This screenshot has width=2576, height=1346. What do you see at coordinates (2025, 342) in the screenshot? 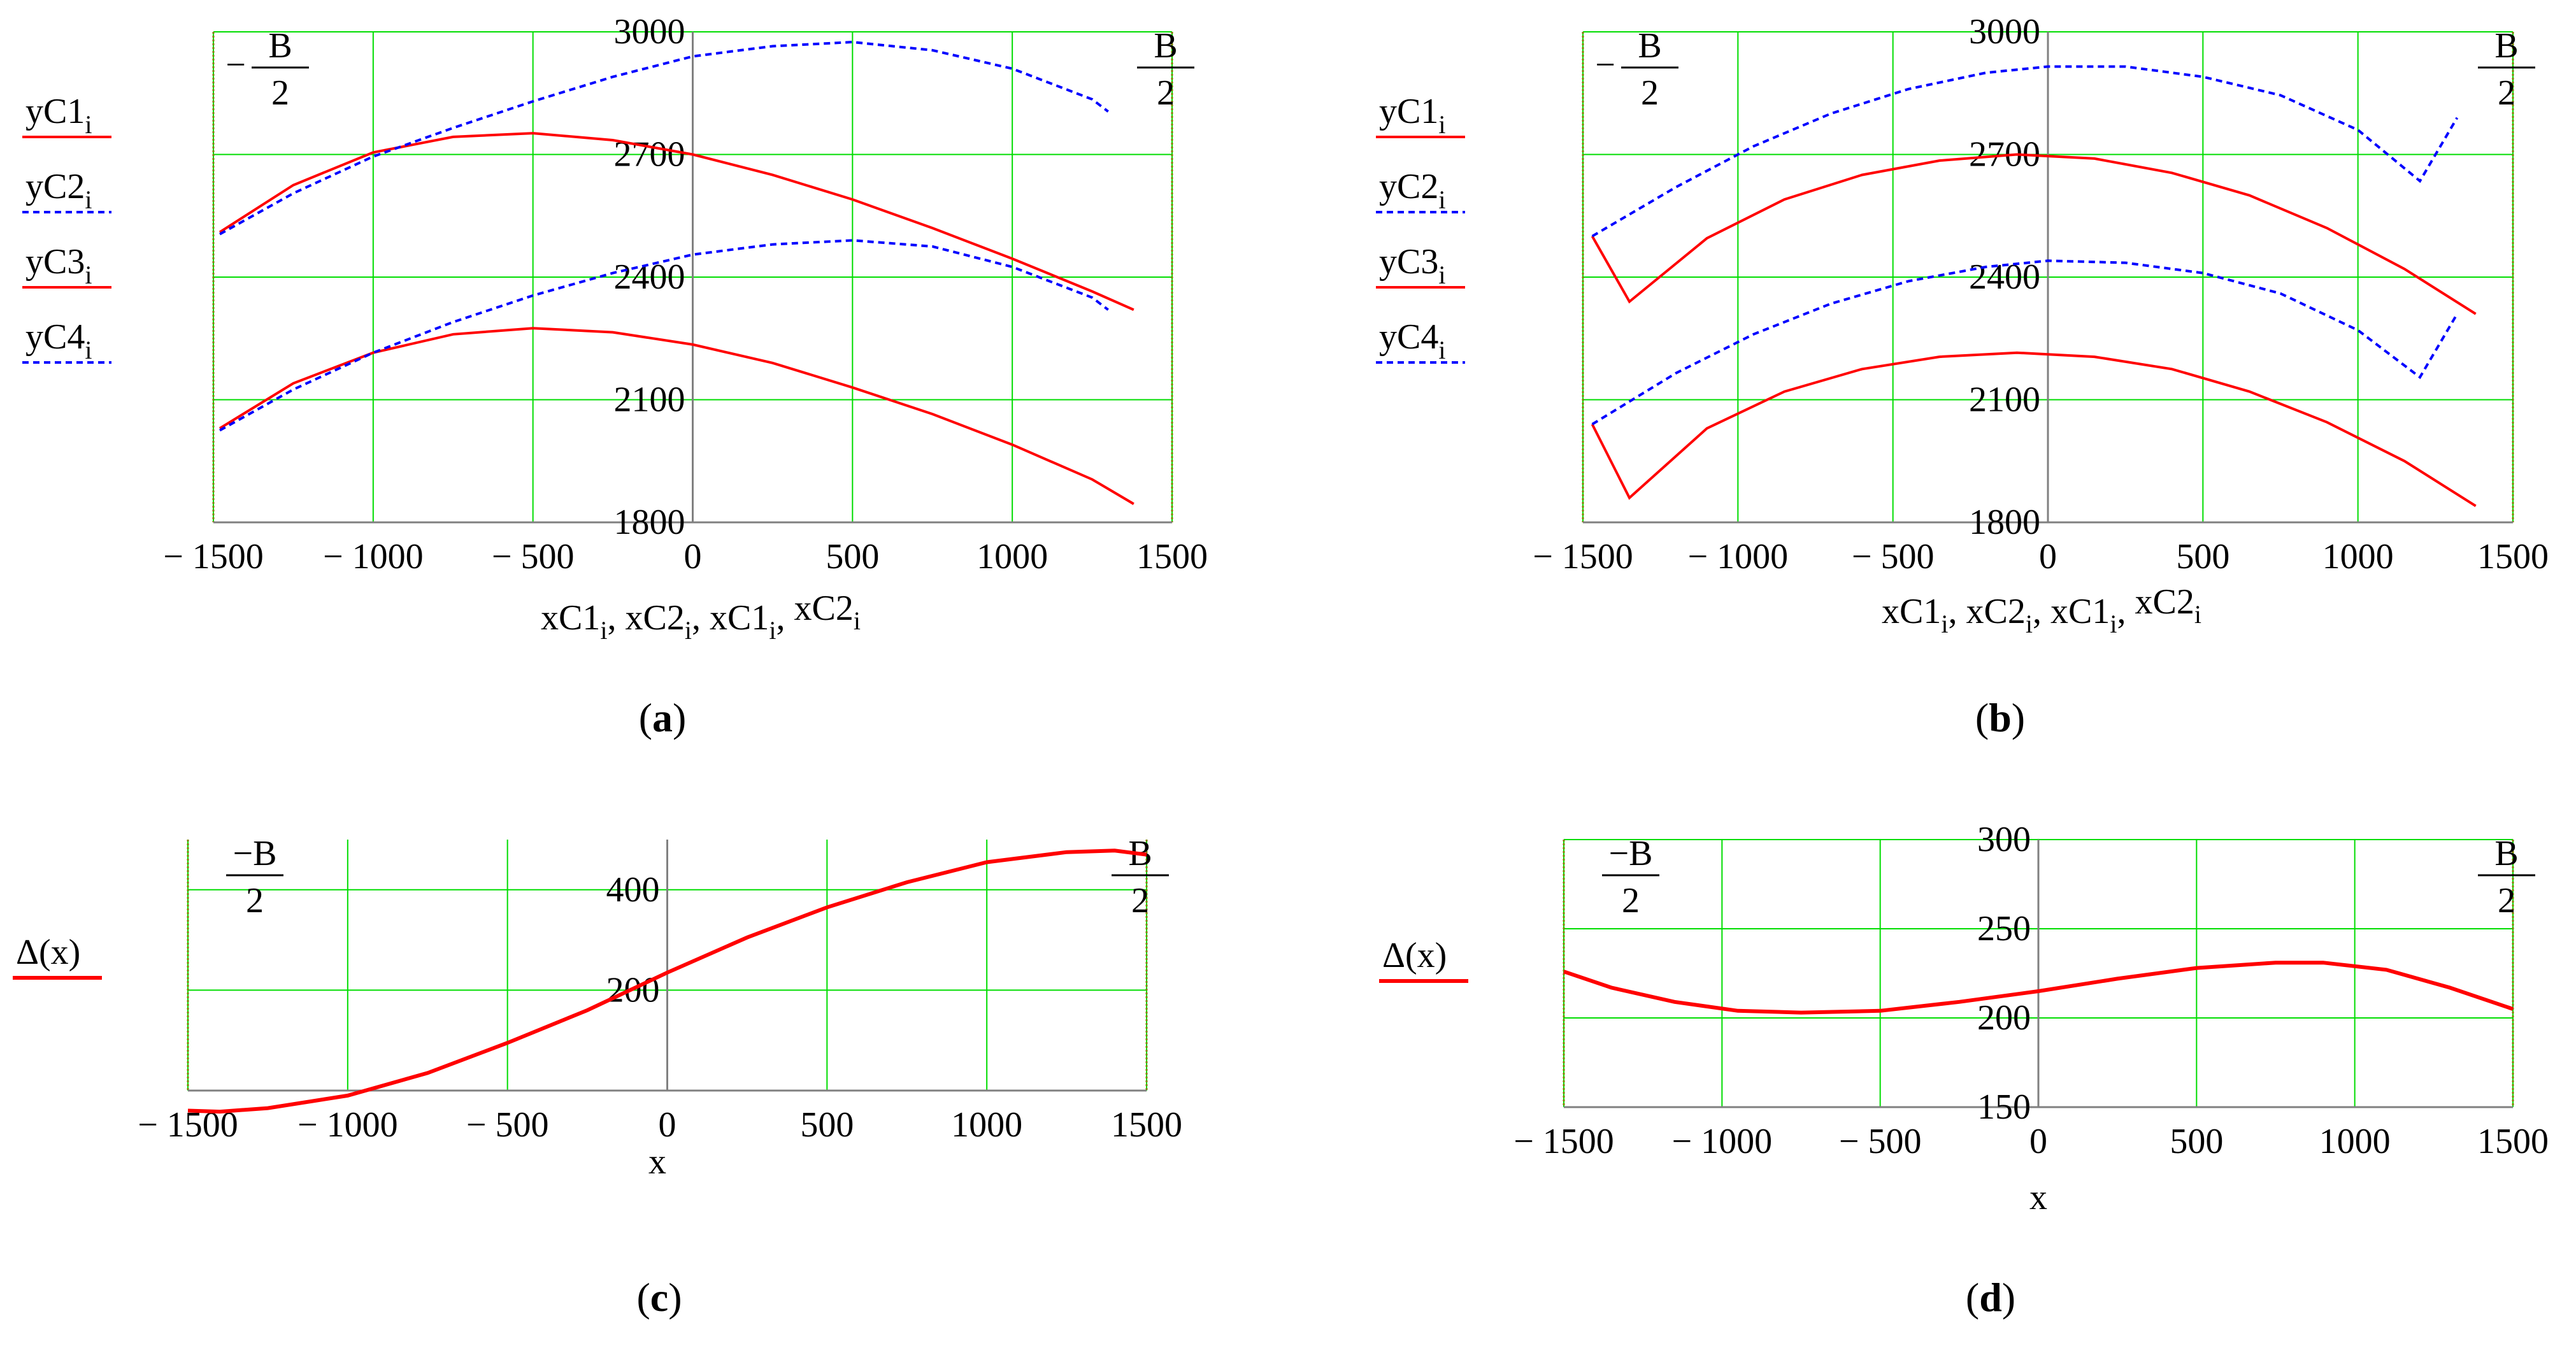
I see `series-line-yc4` at bounding box center [2025, 342].